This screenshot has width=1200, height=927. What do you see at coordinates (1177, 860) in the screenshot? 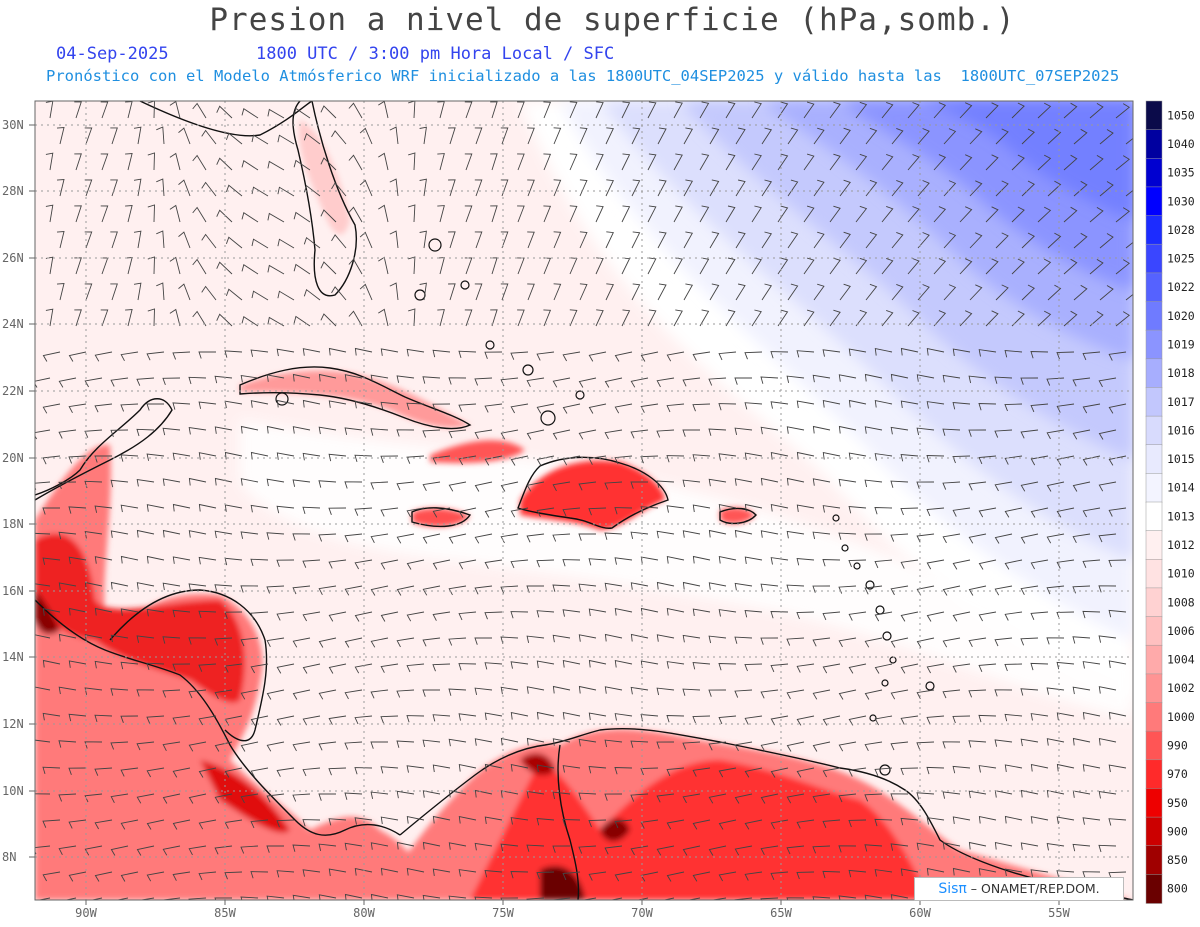
I see `colorbar-label: 850` at bounding box center [1177, 860].